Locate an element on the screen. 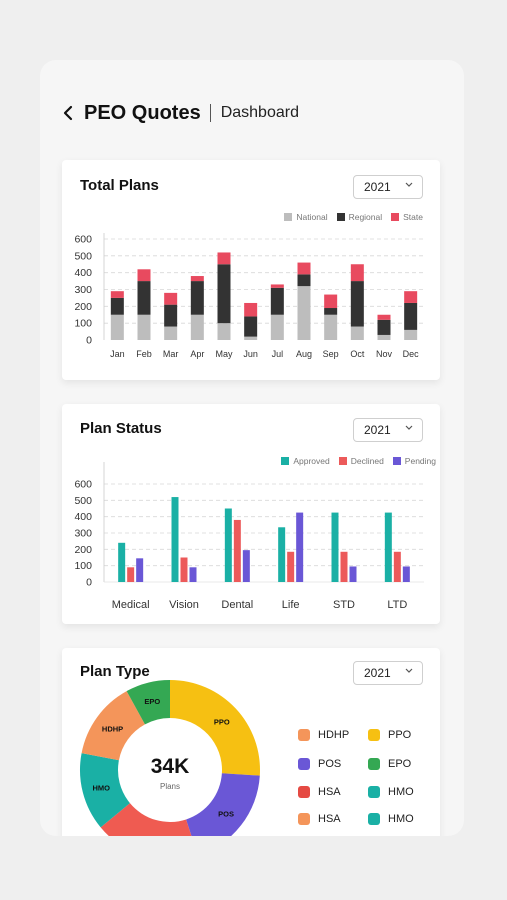 Image resolution: width=507 pixels, height=900 pixels. donut-slice-pos is located at coordinates (223, 804).